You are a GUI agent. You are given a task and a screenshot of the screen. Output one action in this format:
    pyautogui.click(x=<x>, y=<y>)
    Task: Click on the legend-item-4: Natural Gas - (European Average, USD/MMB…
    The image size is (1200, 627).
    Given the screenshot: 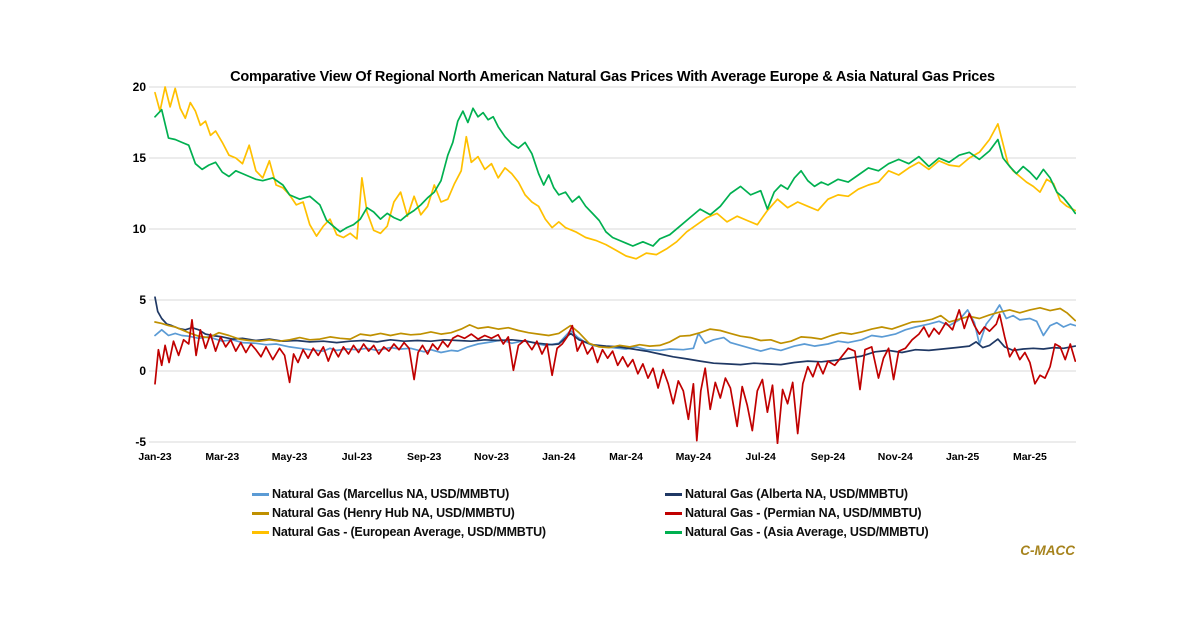 What is the action you would take?
    pyautogui.click(x=458, y=532)
    